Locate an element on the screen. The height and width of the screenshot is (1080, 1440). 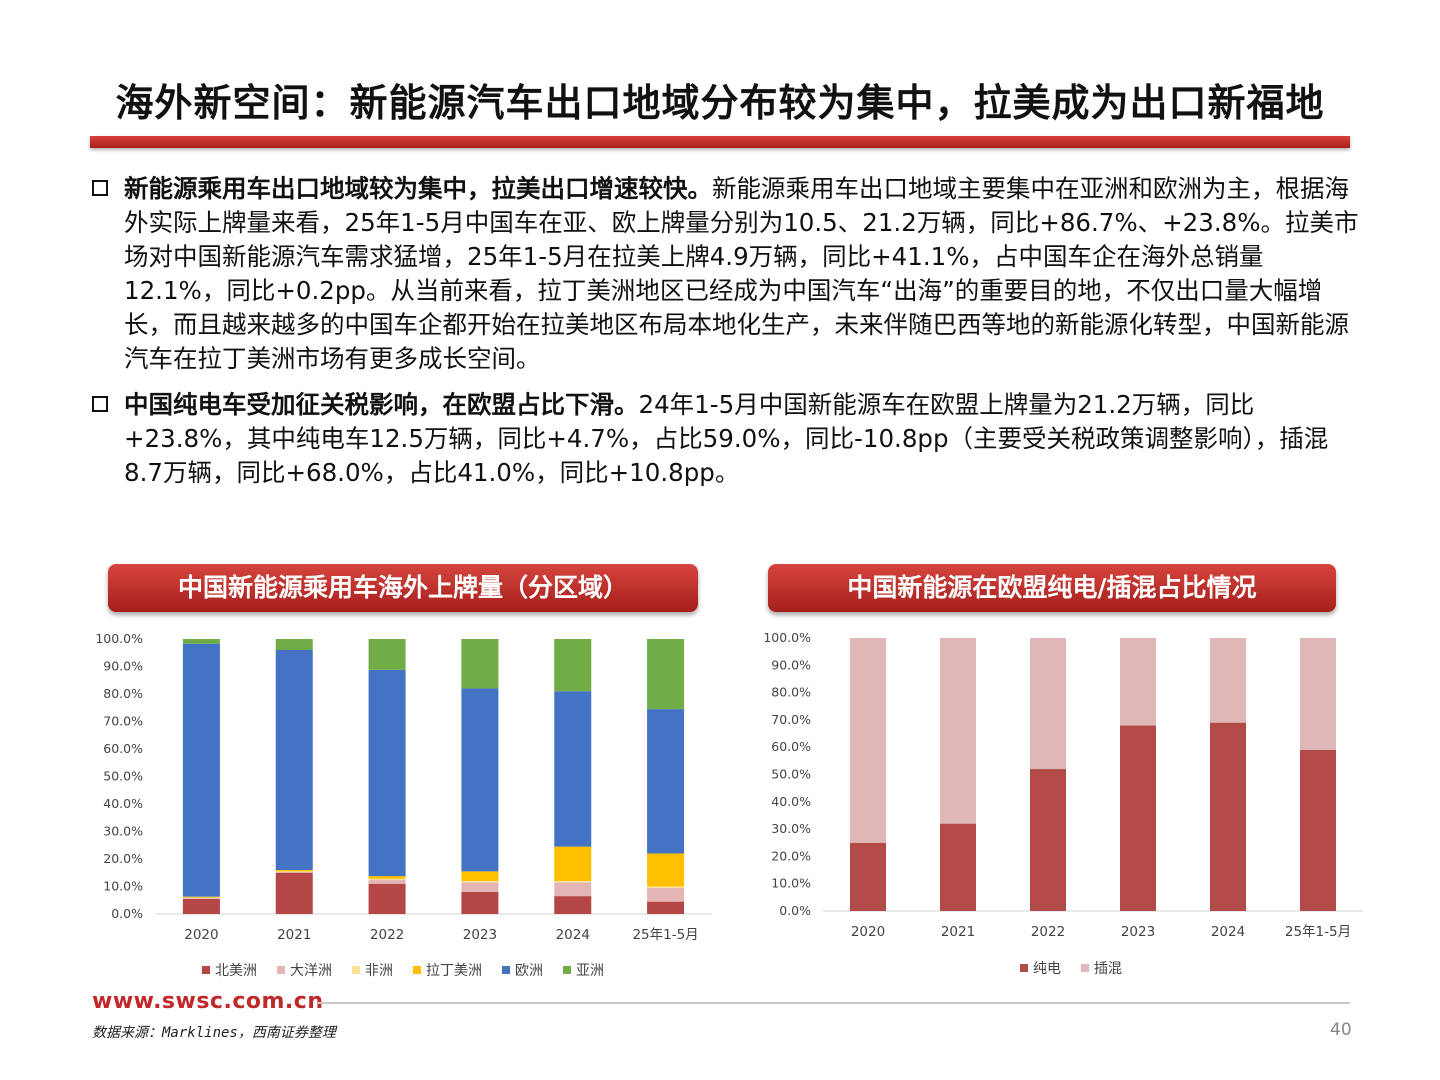
legend-label: 大洋洲 is located at coordinates (311, 971).